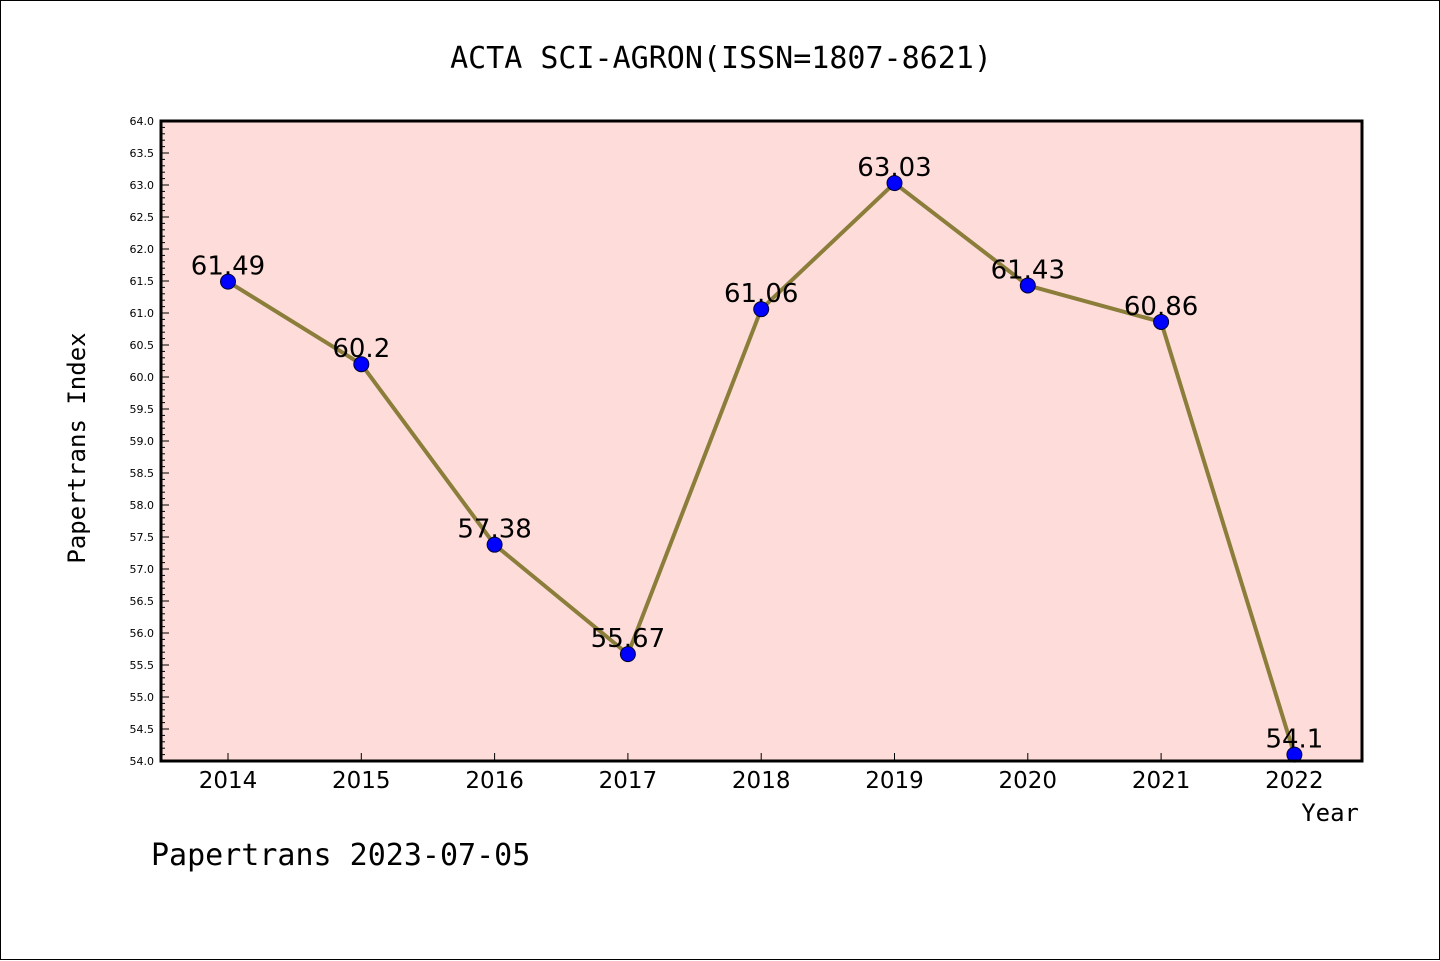 This screenshot has width=1440, height=961. What do you see at coordinates (361, 349) in the screenshot?
I see `data-label: 60.2` at bounding box center [361, 349].